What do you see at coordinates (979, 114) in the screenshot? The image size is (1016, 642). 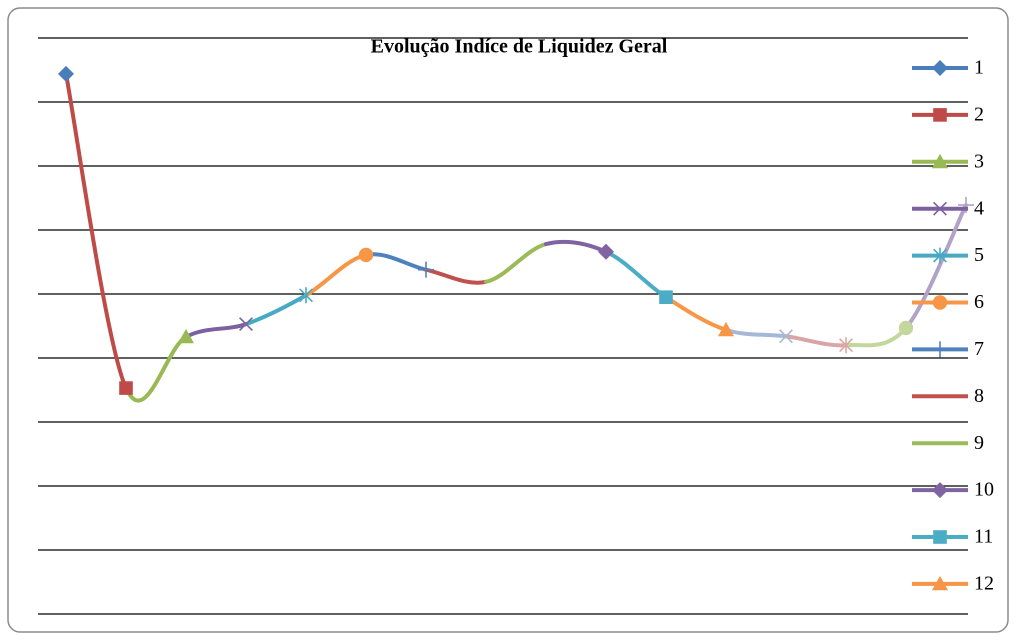 I see `legend-label: 2` at bounding box center [979, 114].